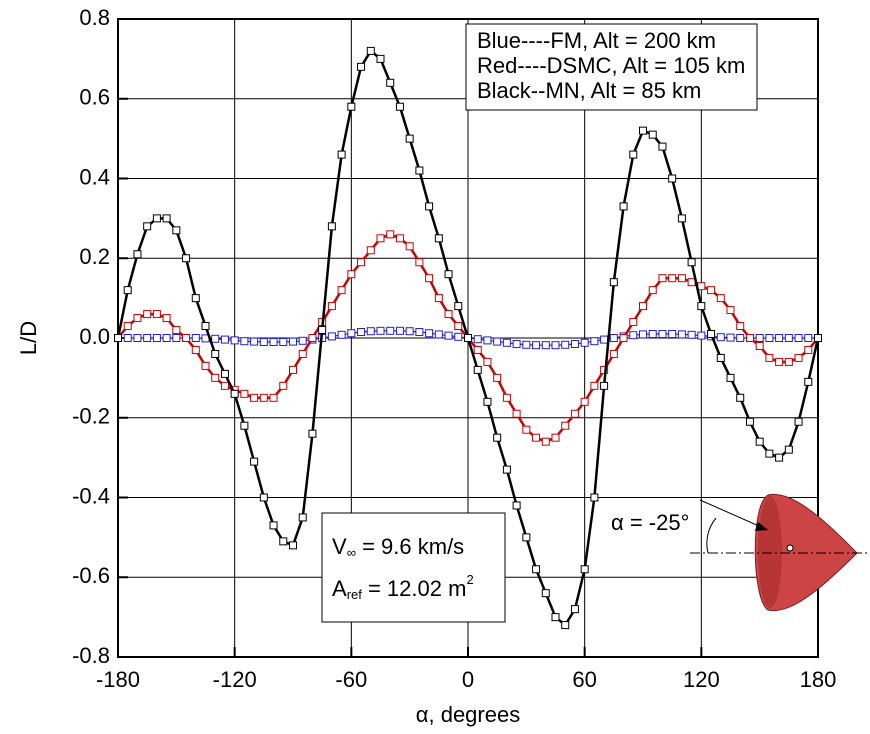  I want to click on legend-box, so click(611, 67).